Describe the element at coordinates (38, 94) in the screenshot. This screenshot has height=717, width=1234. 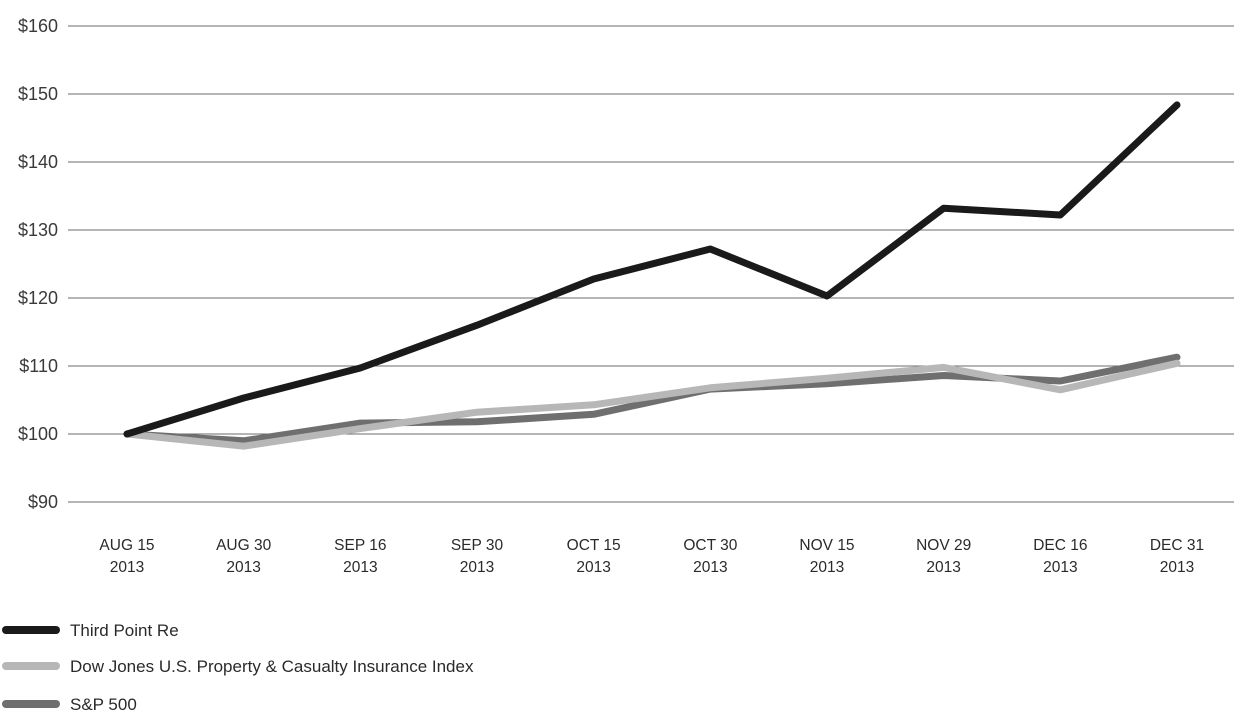
I see `y-tick-label-150: $150` at that location.